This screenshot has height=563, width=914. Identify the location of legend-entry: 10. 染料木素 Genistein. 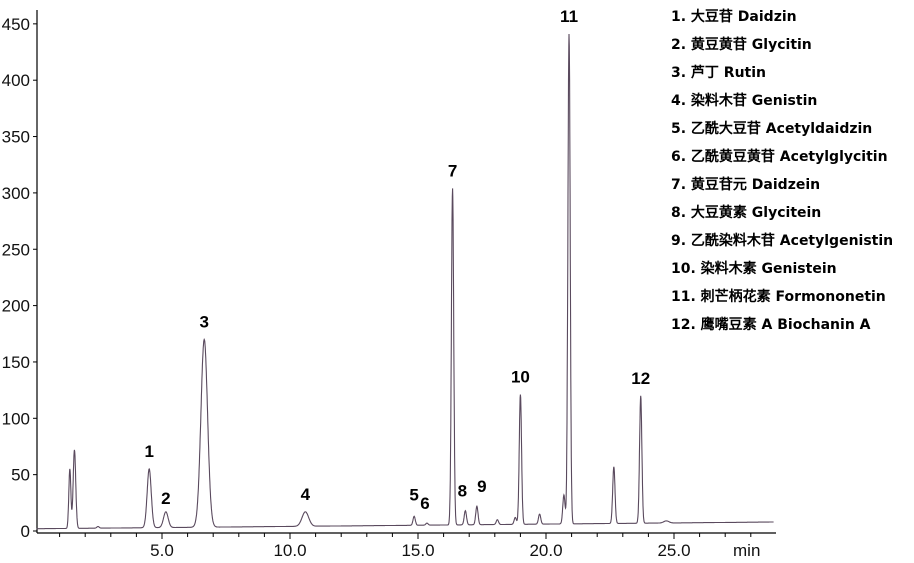
(754, 269).